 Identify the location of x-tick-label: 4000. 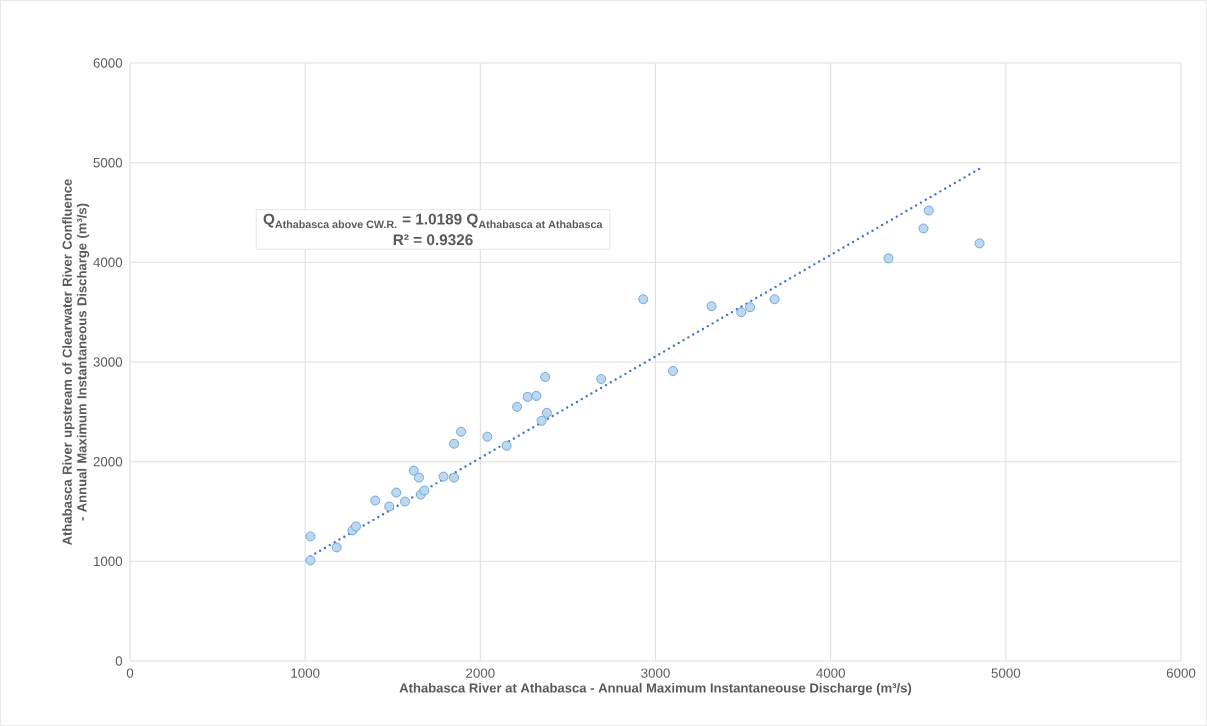
(830, 673).